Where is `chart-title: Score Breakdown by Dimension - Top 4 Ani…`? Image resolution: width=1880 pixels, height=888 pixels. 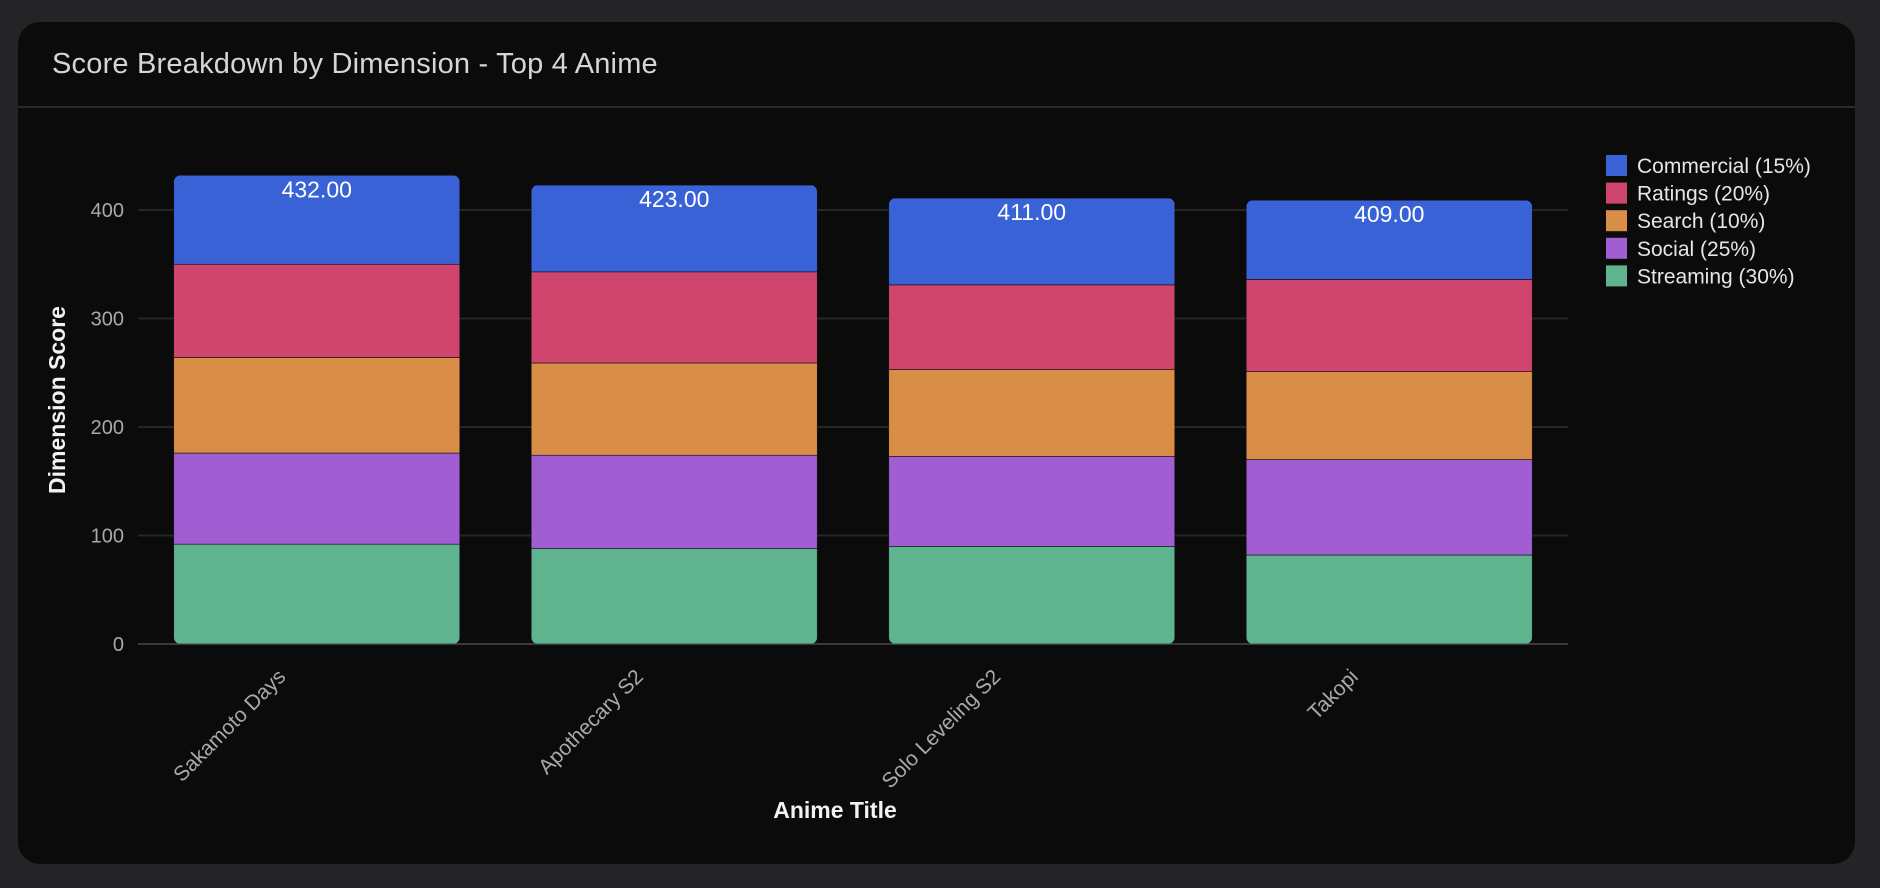 chart-title: Score Breakdown by Dimension - Top 4 Ani… is located at coordinates (355, 63).